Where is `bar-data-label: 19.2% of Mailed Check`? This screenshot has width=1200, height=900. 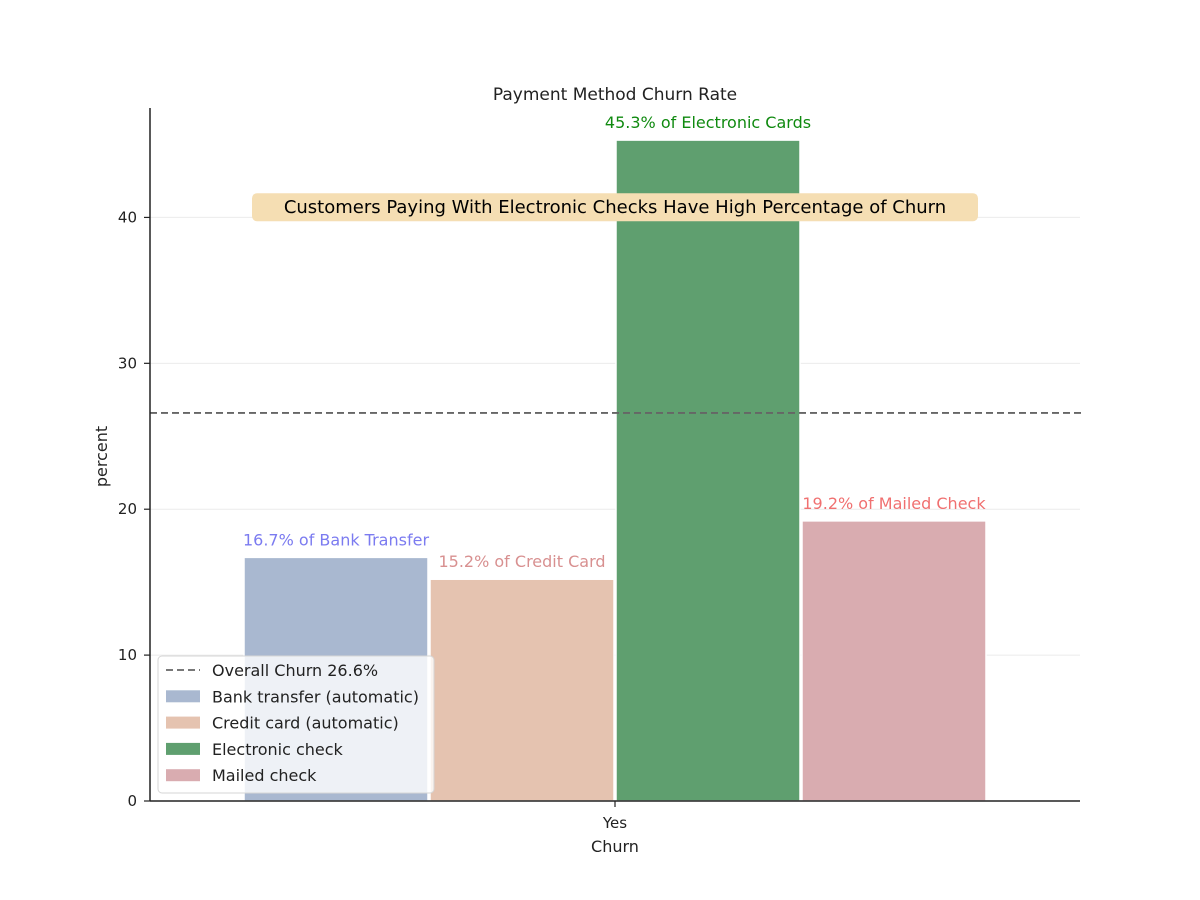 bar-data-label: 19.2% of Mailed Check is located at coordinates (894, 503).